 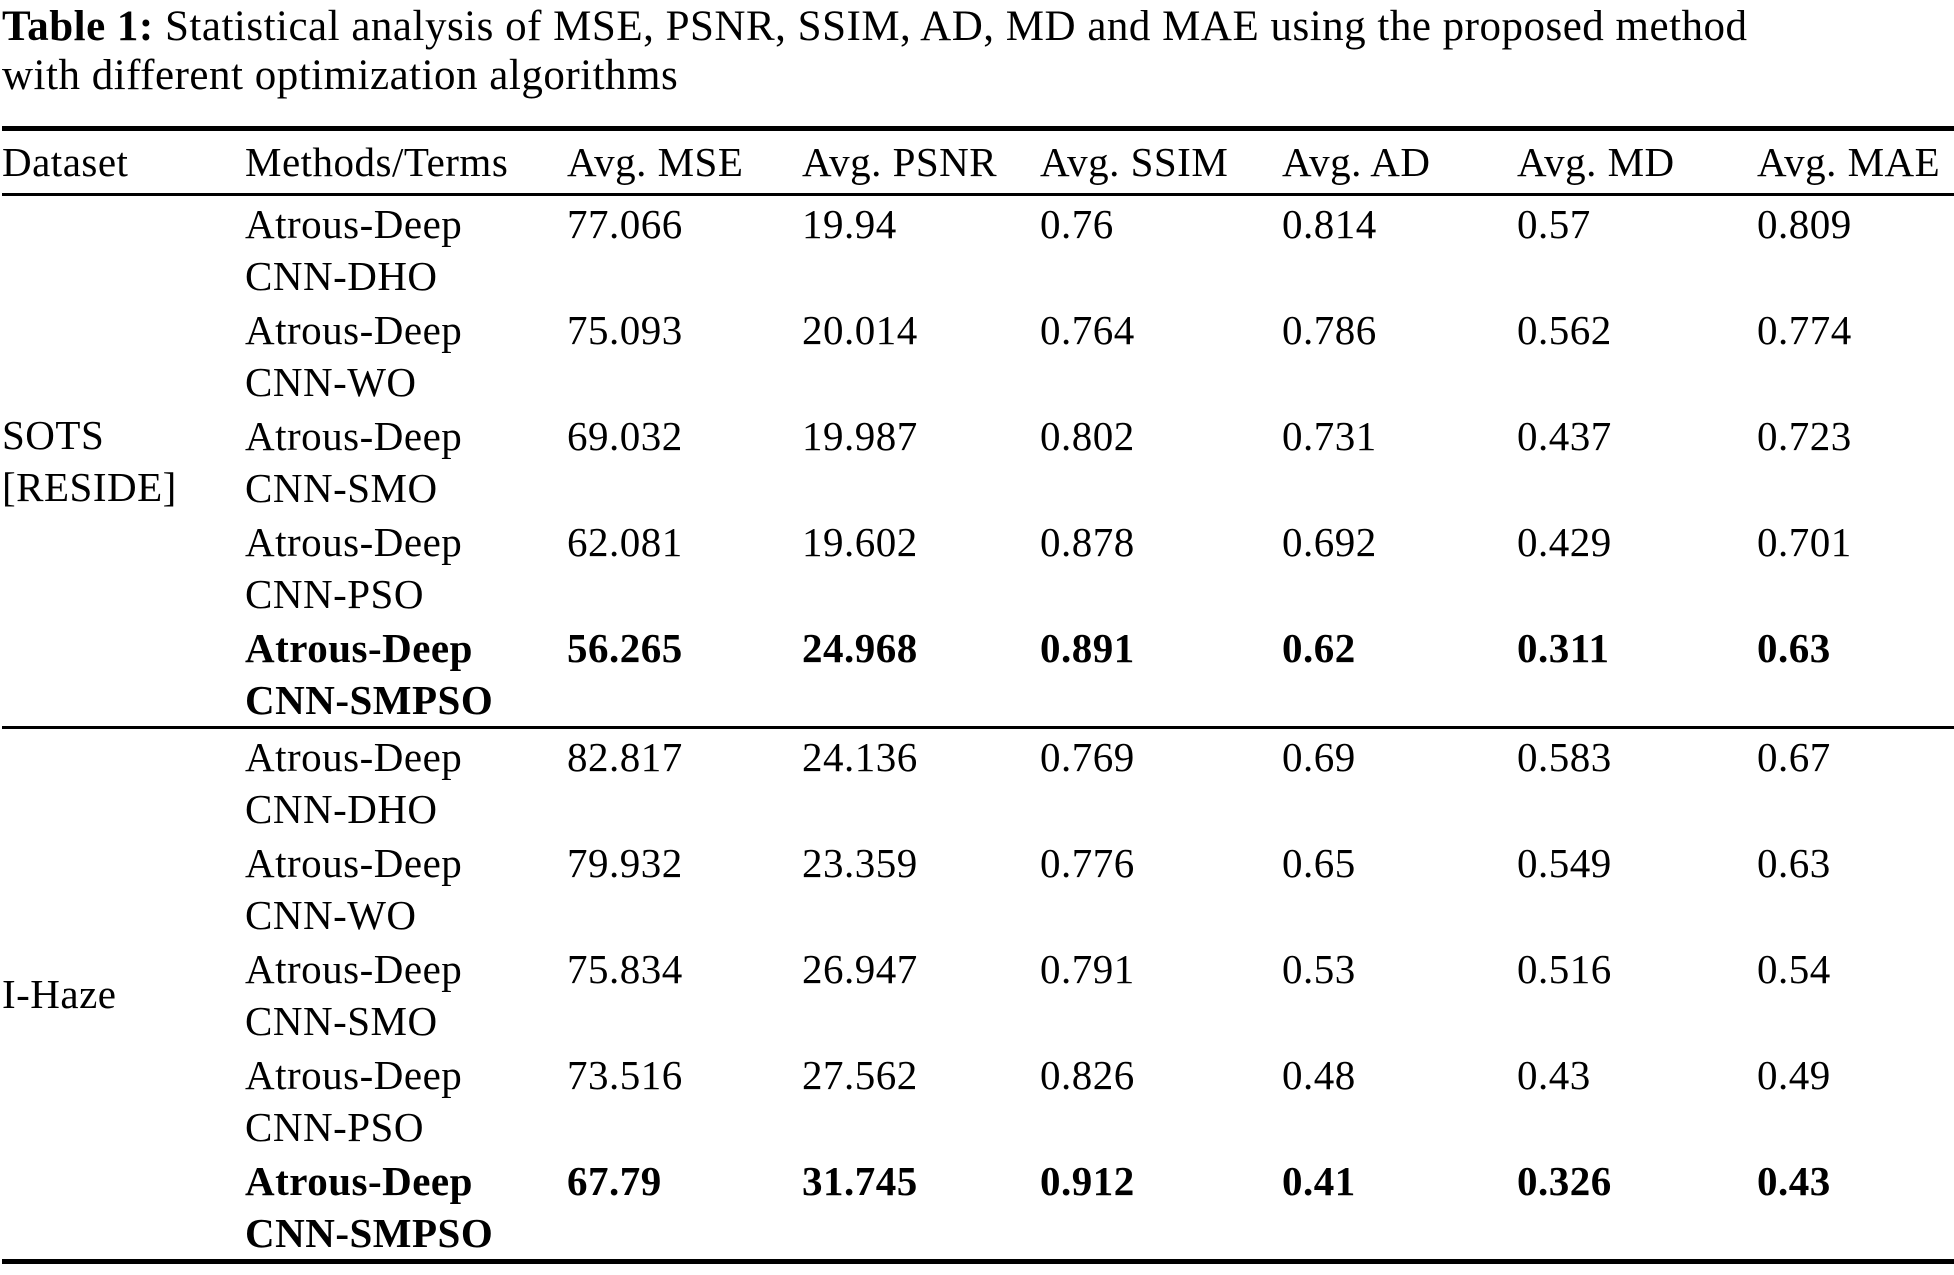 I want to click on header-avg-ad: Avg. AD, so click(x=1356, y=162).